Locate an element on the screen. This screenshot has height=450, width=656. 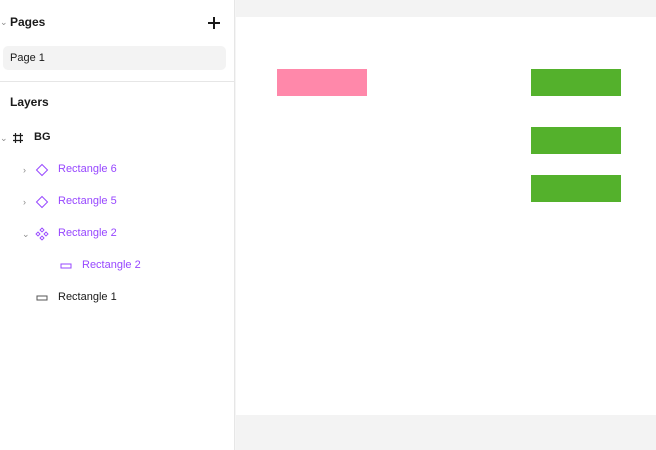
layer-row: Rectangle 1 is located at coordinates (117, 298).